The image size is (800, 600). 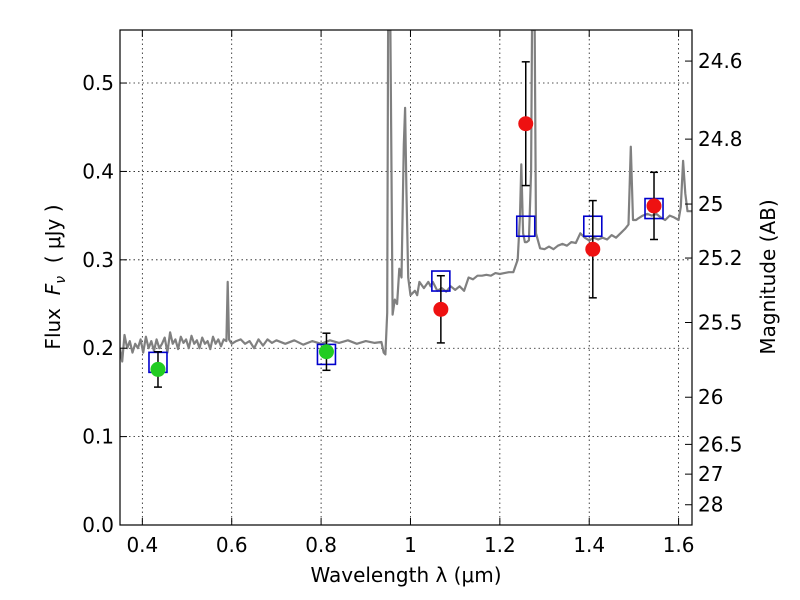 What do you see at coordinates (525, 226) in the screenshot?
I see `model-flux-square` at bounding box center [525, 226].